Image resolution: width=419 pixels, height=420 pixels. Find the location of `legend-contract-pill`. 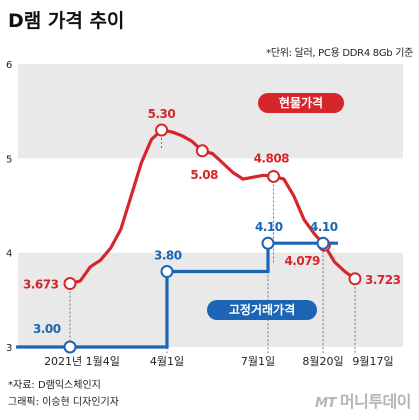

legend-contract-pill is located at coordinates (262, 310).